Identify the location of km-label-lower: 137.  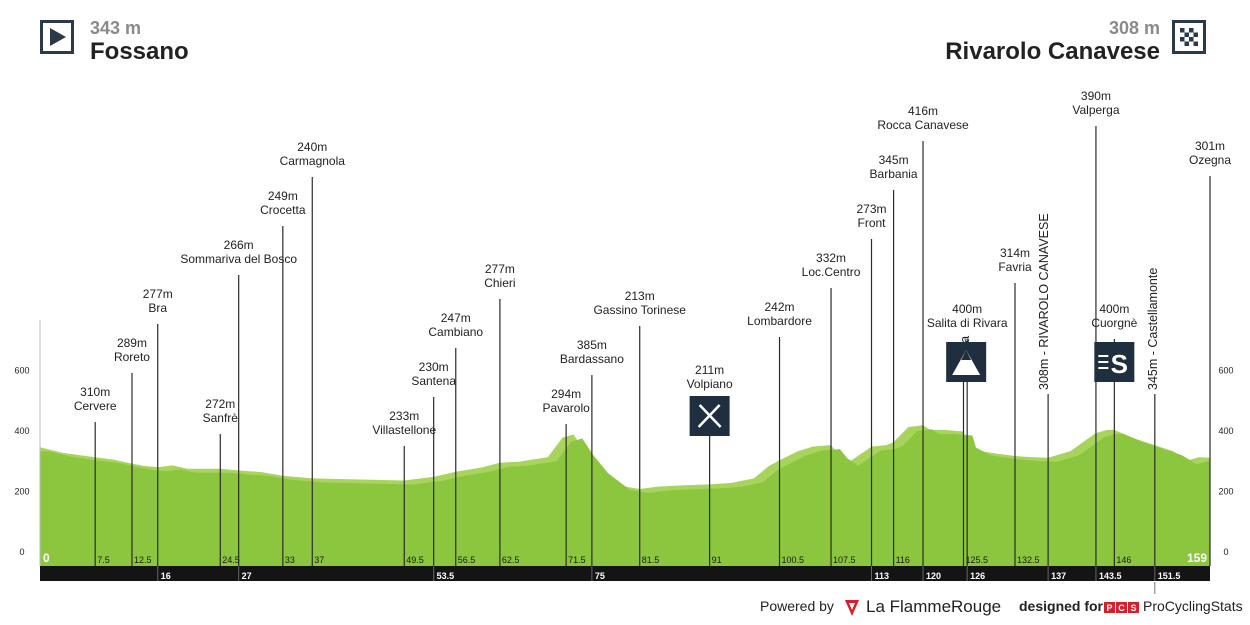
(1058, 576).